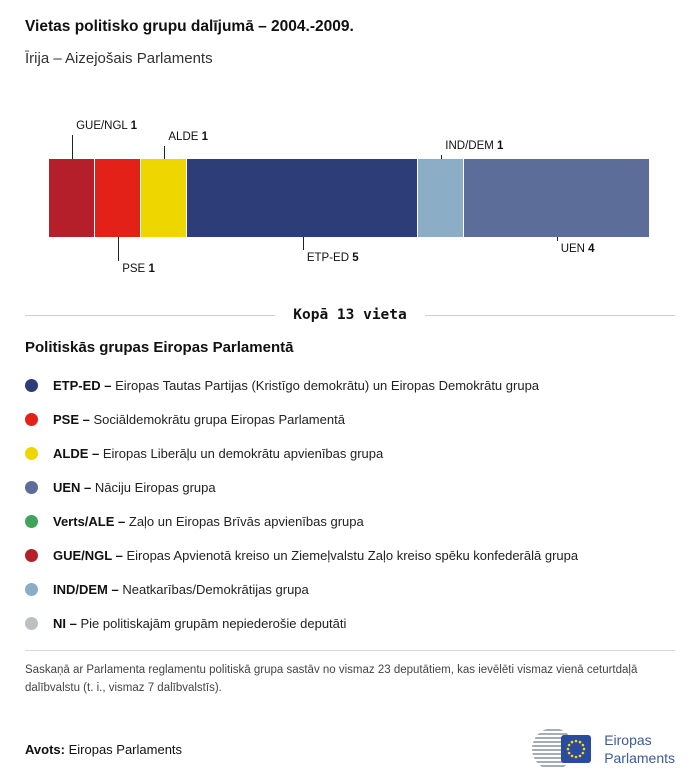 The width and height of the screenshot is (700, 784). I want to click on total-seats-label: Kopā 13 vieta, so click(350, 315).